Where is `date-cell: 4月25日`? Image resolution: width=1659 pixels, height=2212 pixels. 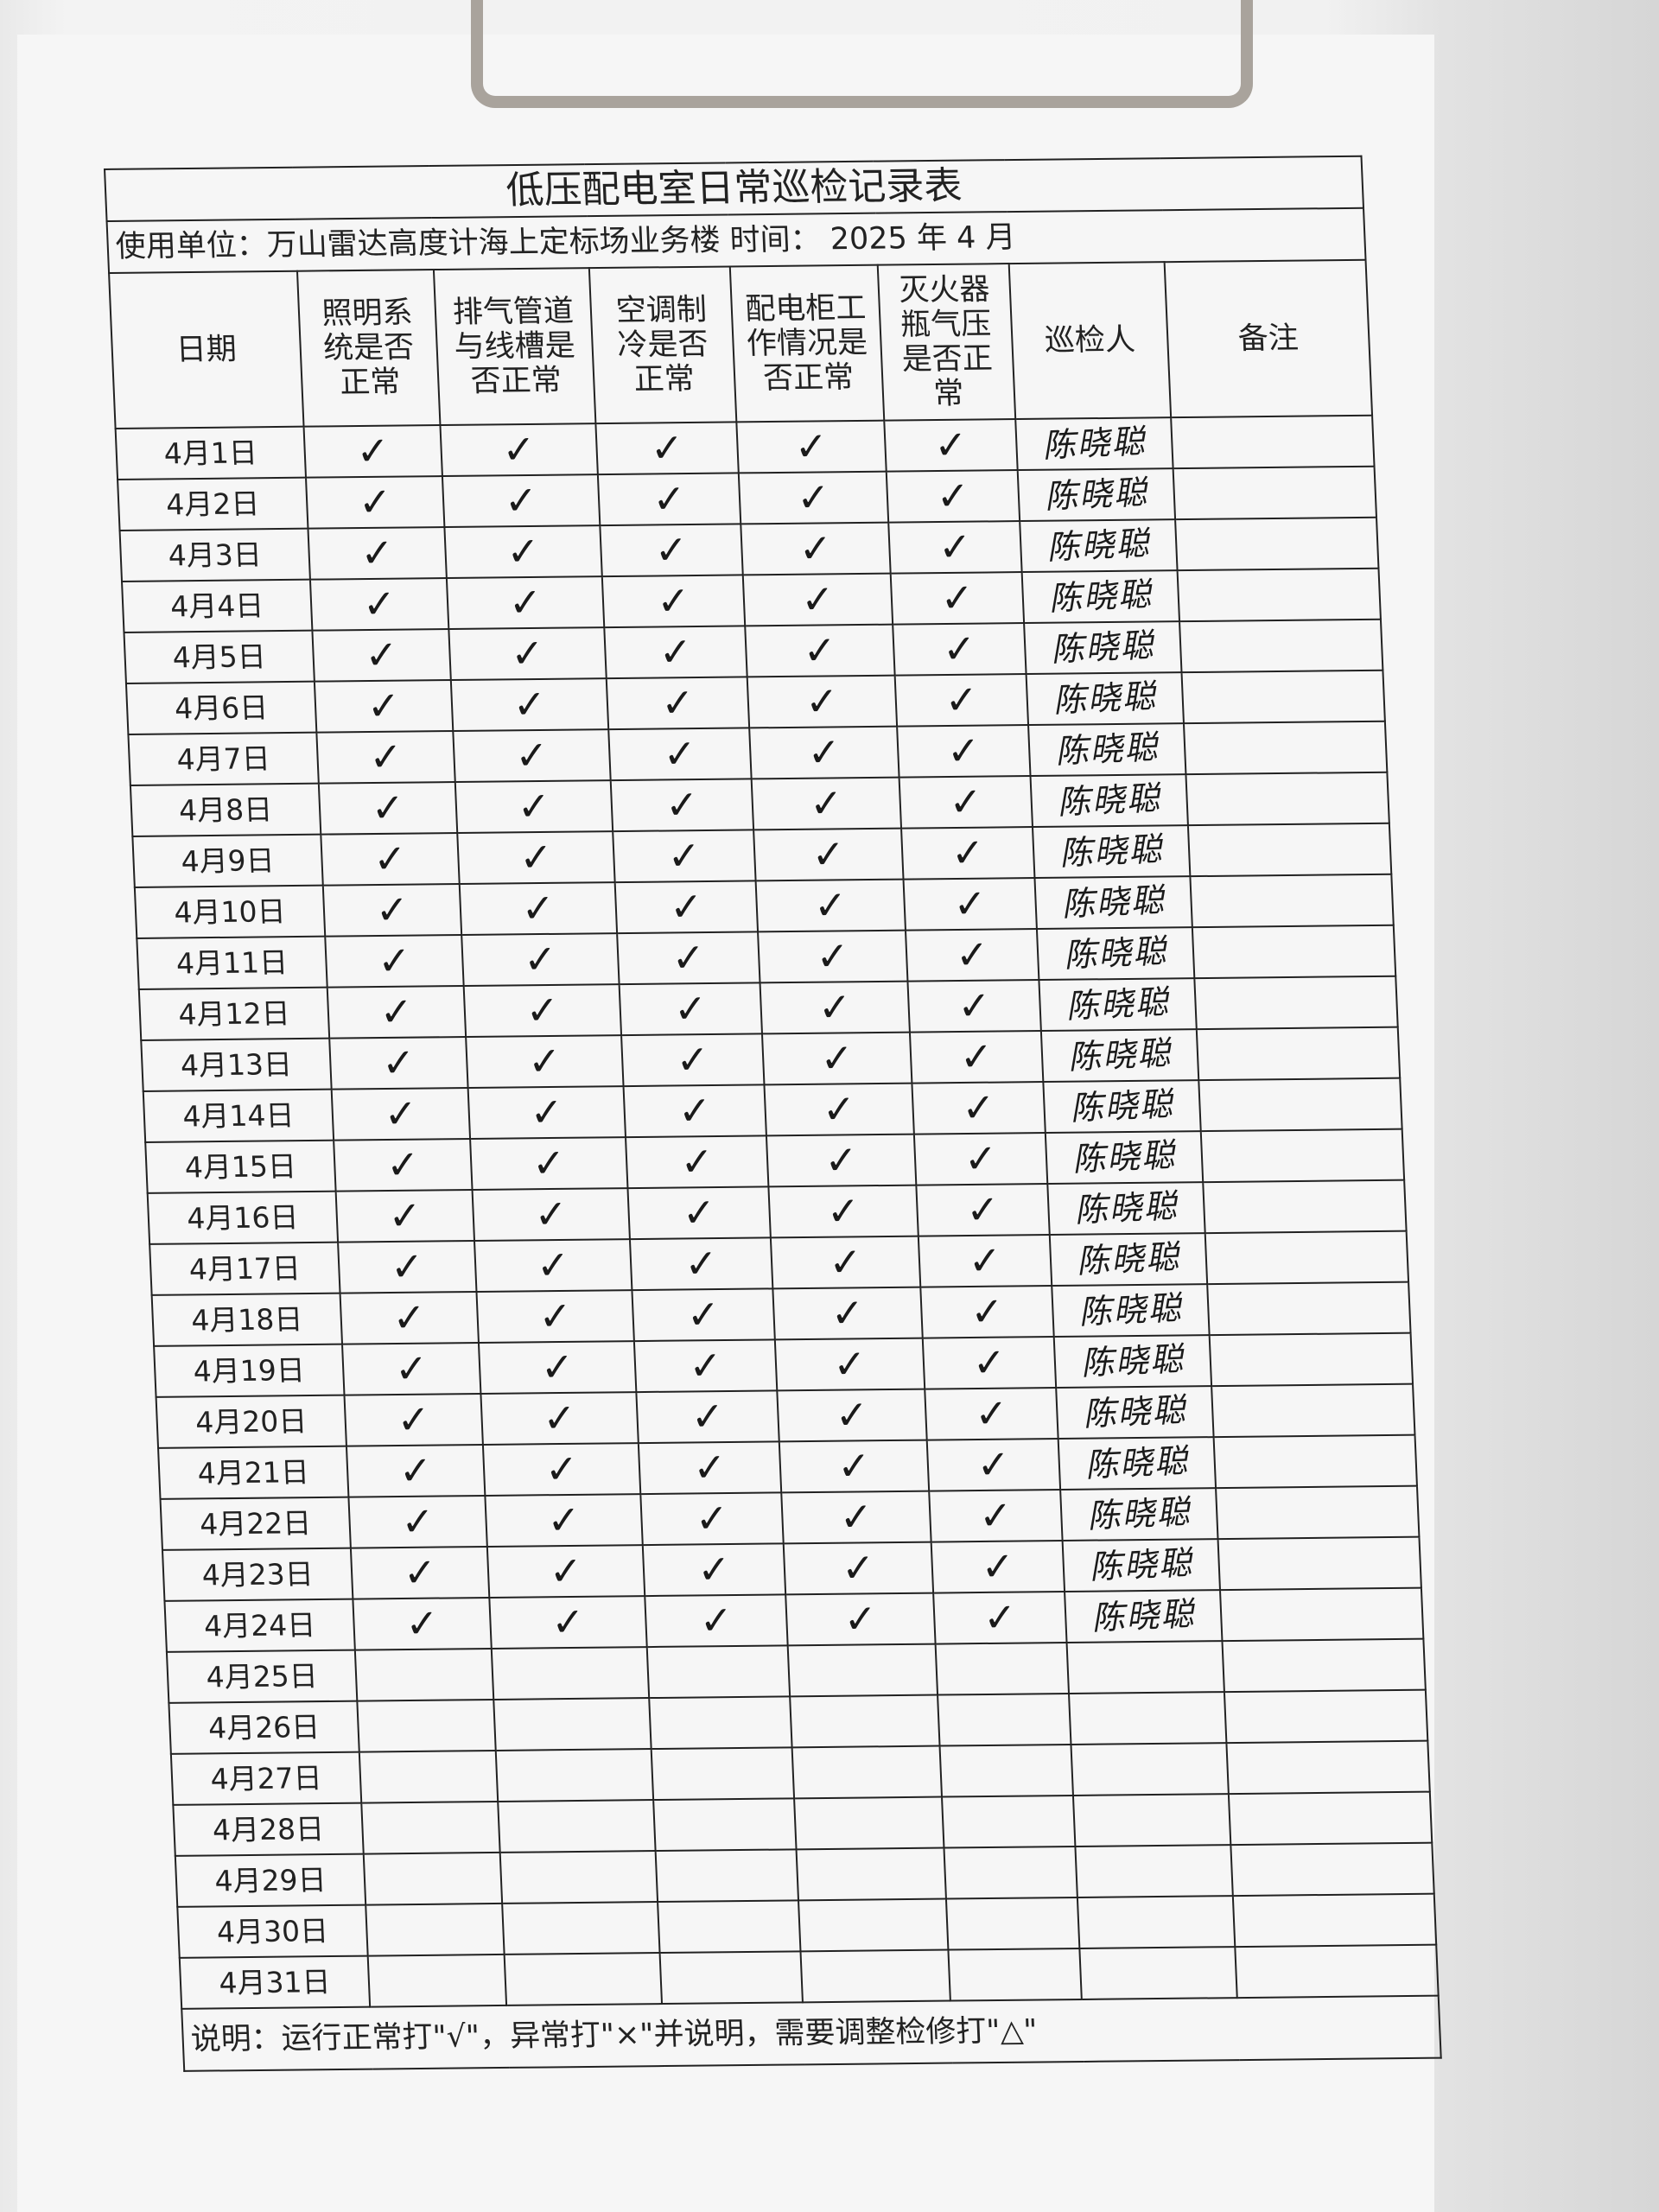
date-cell: 4月25日 is located at coordinates (262, 1676).